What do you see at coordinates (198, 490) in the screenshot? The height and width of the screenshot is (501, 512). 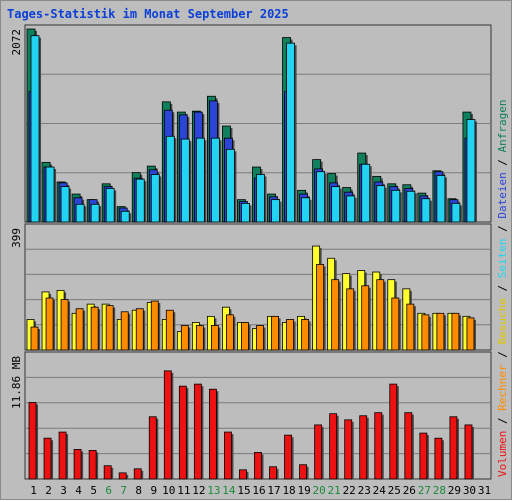 I see `day-label-12: 12` at bounding box center [198, 490].